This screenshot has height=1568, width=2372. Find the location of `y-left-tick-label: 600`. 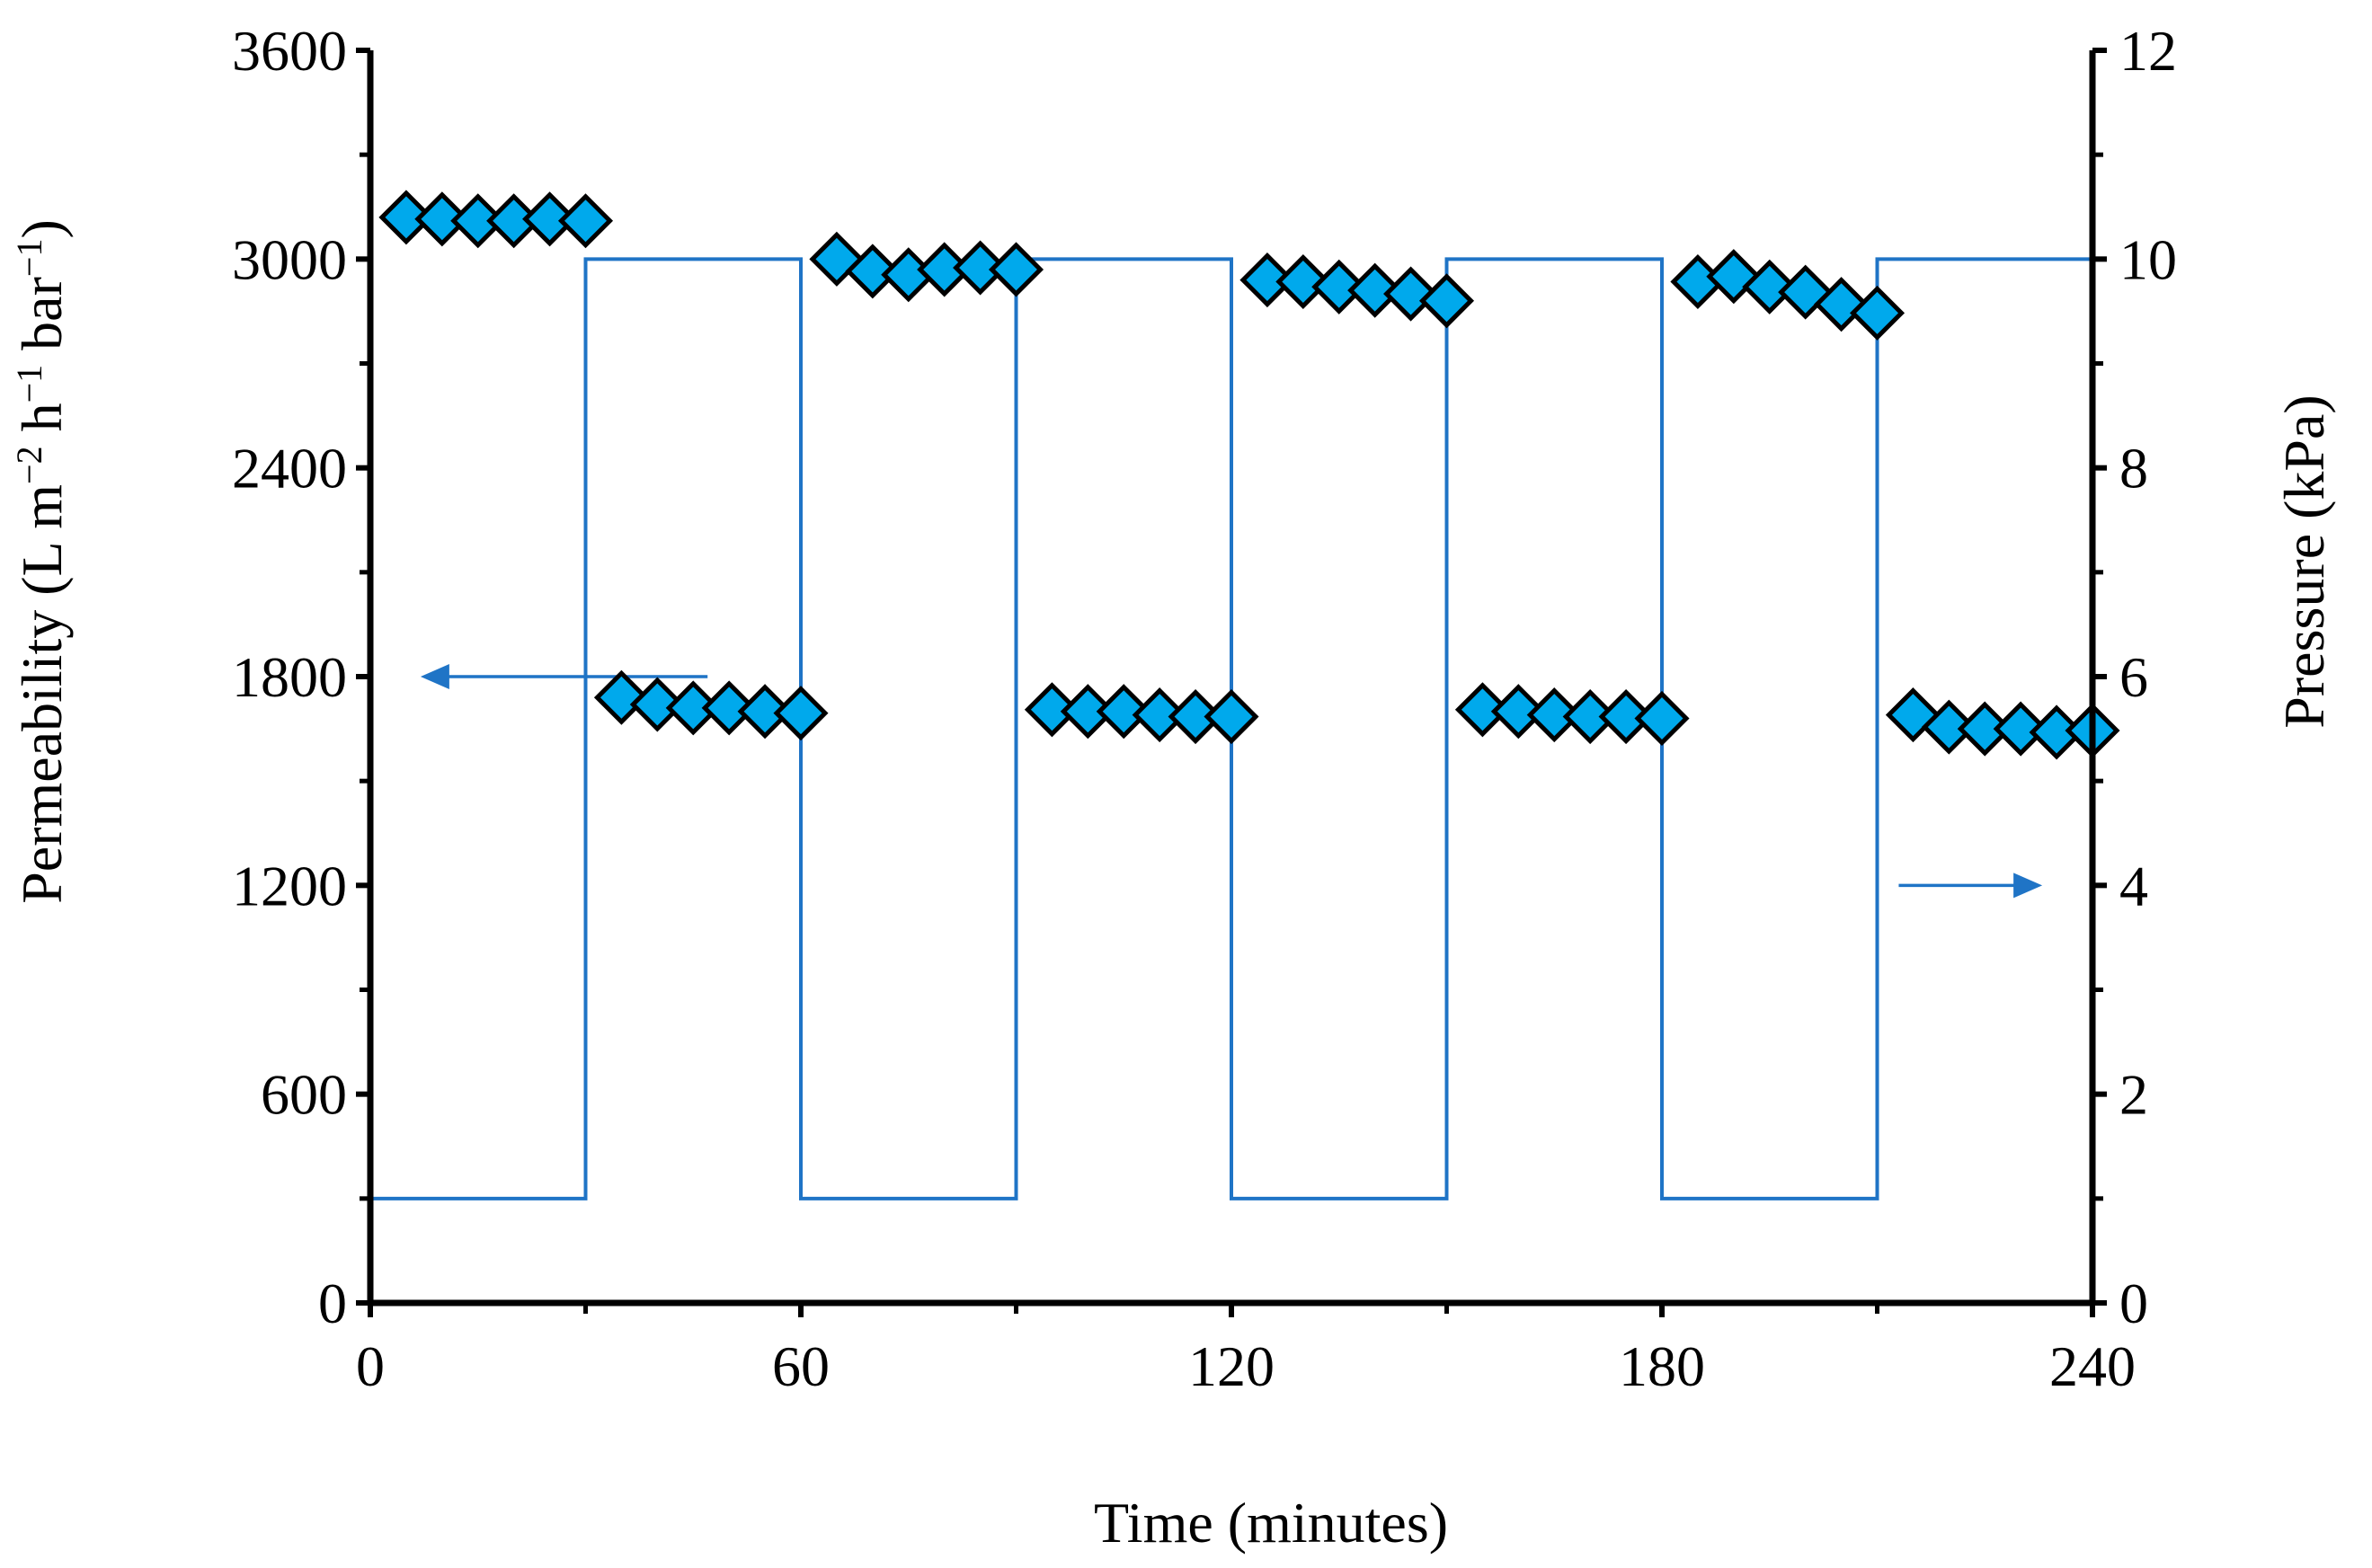

y-left-tick-label: 600 is located at coordinates (304, 1095).